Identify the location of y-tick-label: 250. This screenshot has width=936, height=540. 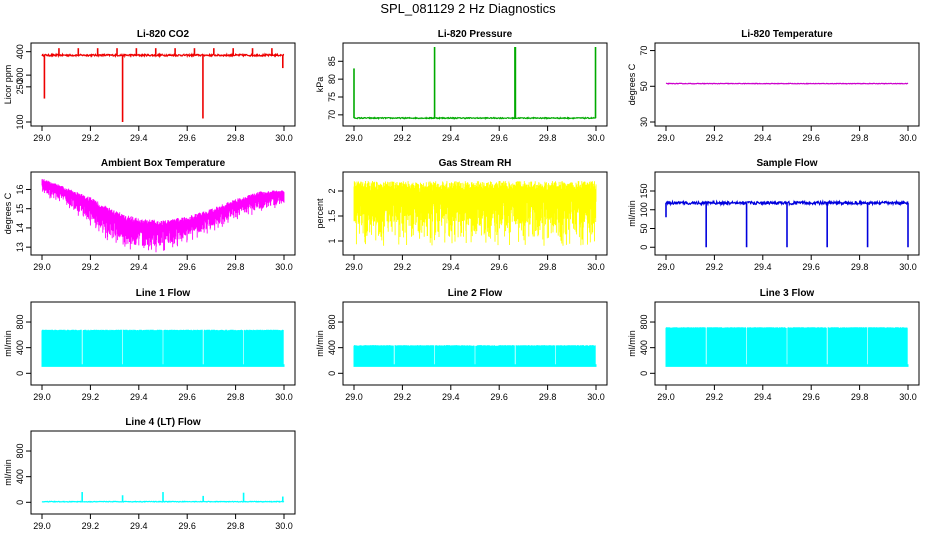
(20, 86).